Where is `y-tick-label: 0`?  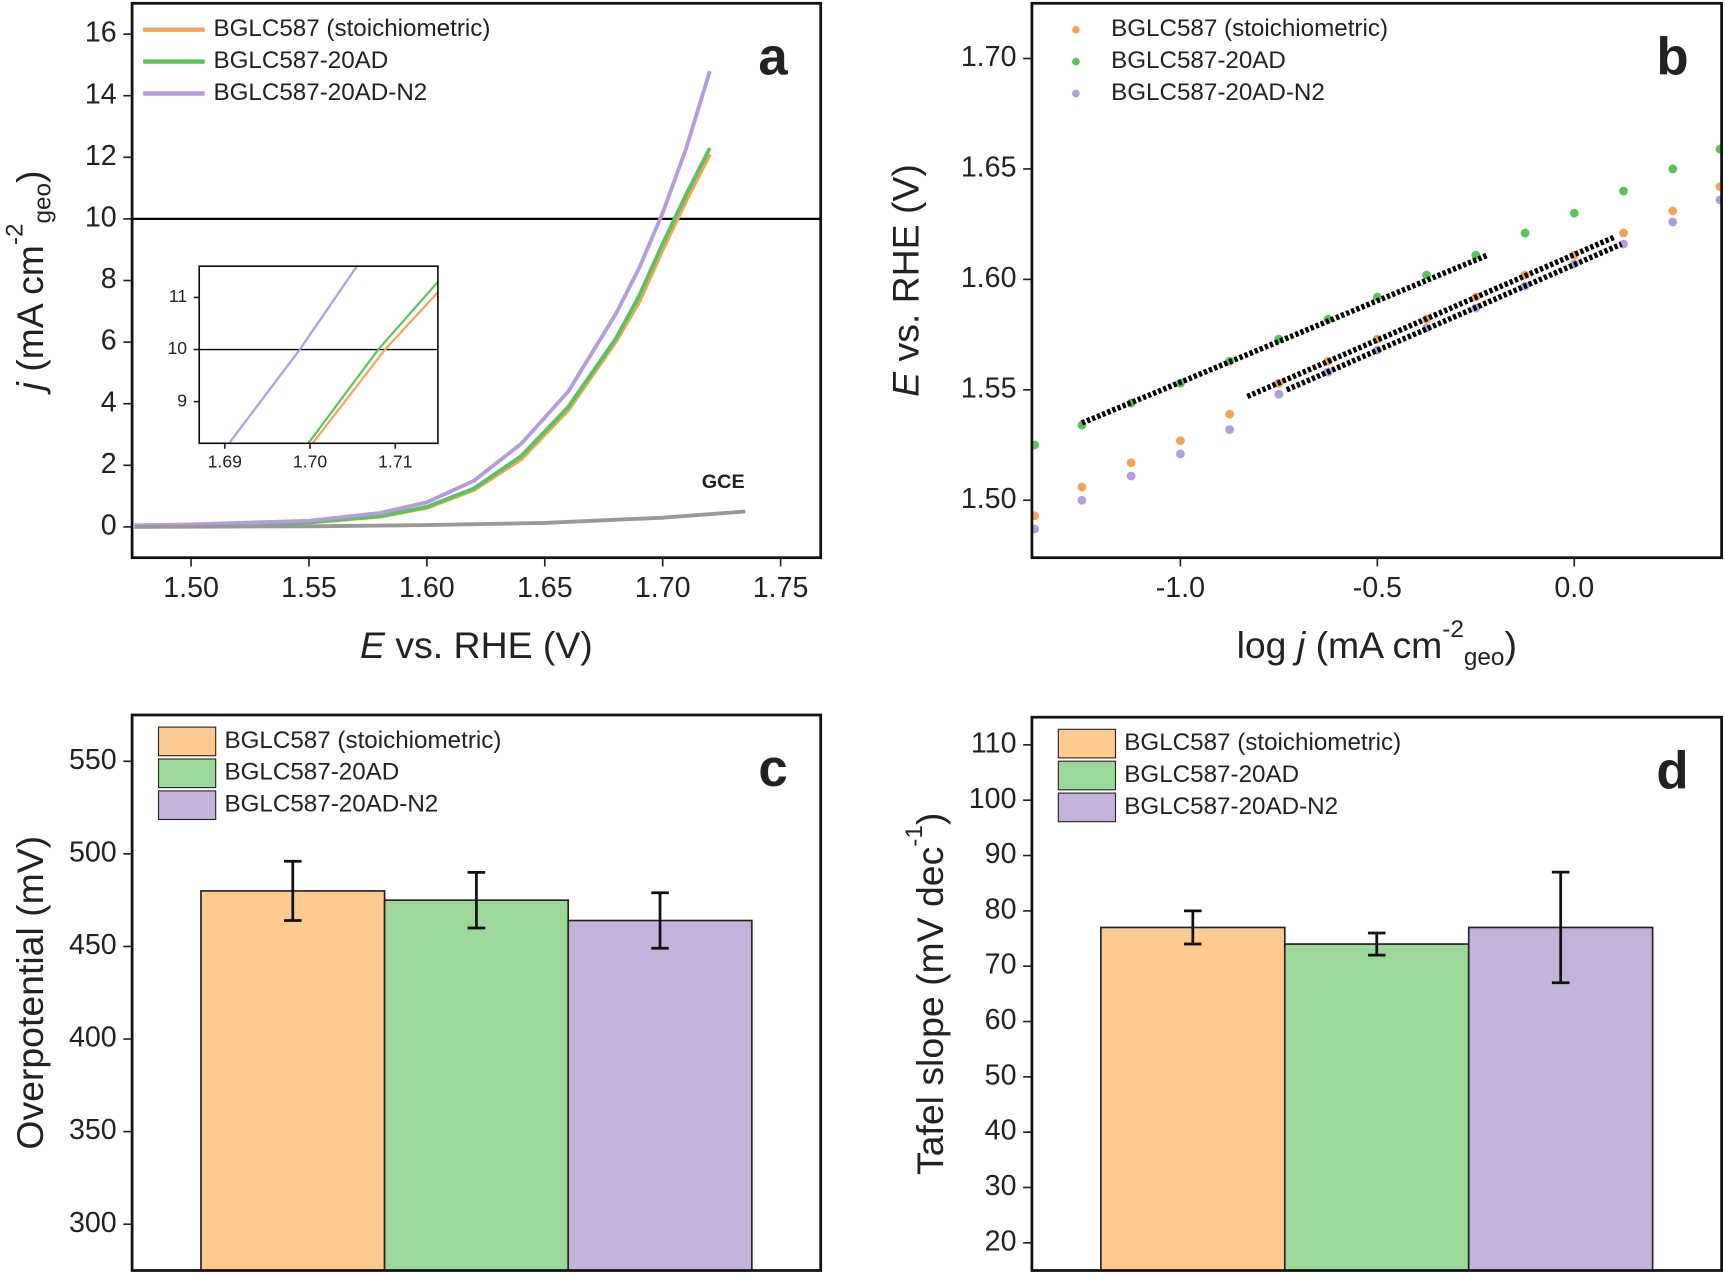
y-tick-label: 0 is located at coordinates (109, 525).